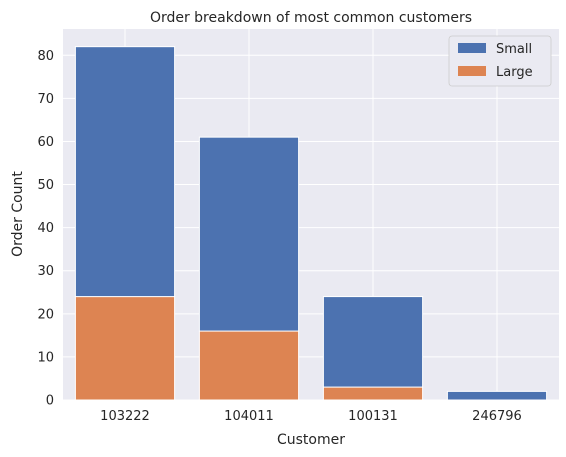 The width and height of the screenshot is (566, 457). What do you see at coordinates (45, 99) in the screenshot?
I see `y-tick-label: 70` at bounding box center [45, 99].